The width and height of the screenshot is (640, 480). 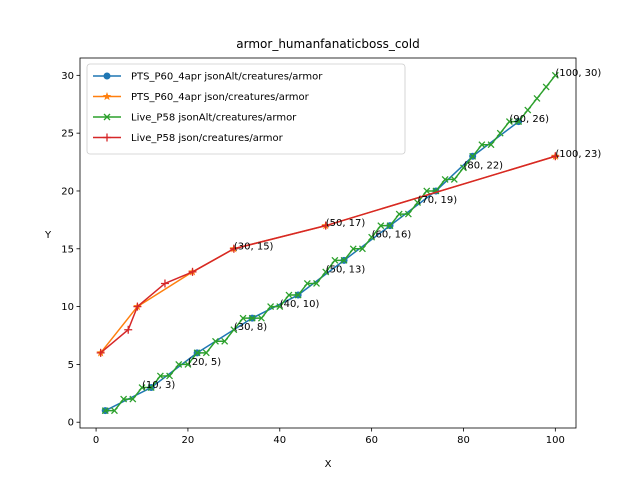 What do you see at coordinates (463, 440) in the screenshot?
I see `x-tick-label: 80` at bounding box center [463, 440].